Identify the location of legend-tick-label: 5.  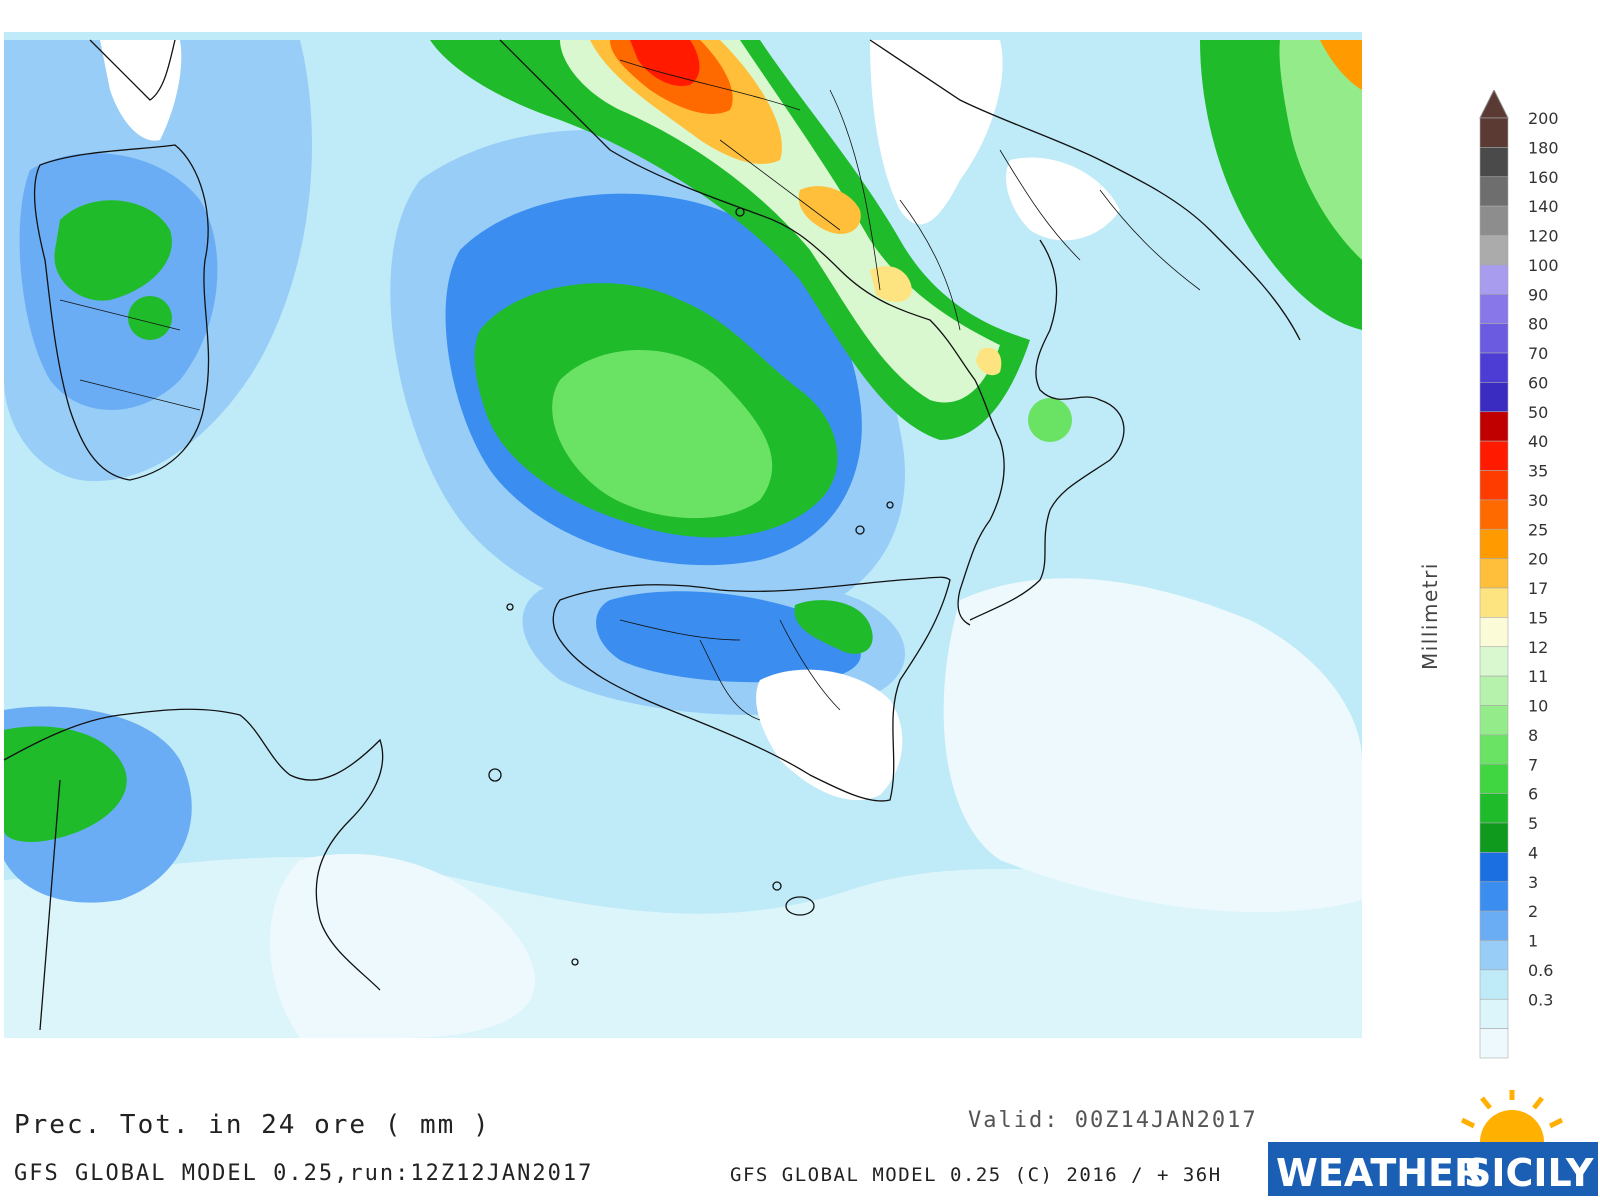
(1533, 823).